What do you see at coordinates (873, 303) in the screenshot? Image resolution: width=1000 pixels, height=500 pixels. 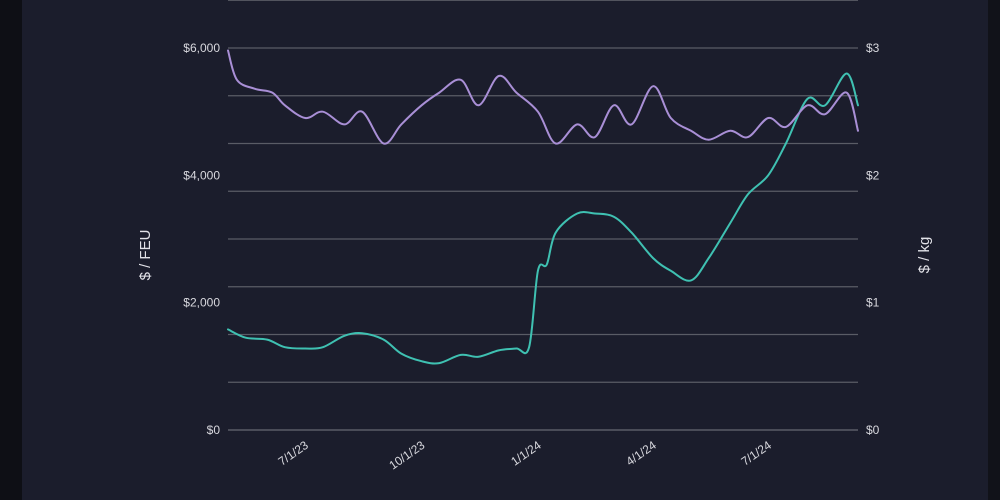 I see `right-tick-label: $1` at bounding box center [873, 303].